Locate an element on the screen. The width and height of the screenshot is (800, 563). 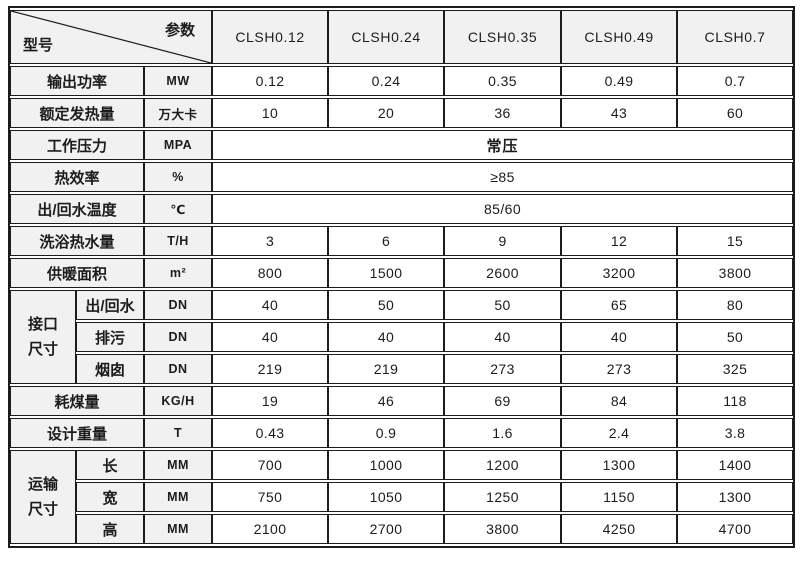
table-row: 宽 MM 750 1050 1250 1150 1300 is located at coordinates (402, 497).